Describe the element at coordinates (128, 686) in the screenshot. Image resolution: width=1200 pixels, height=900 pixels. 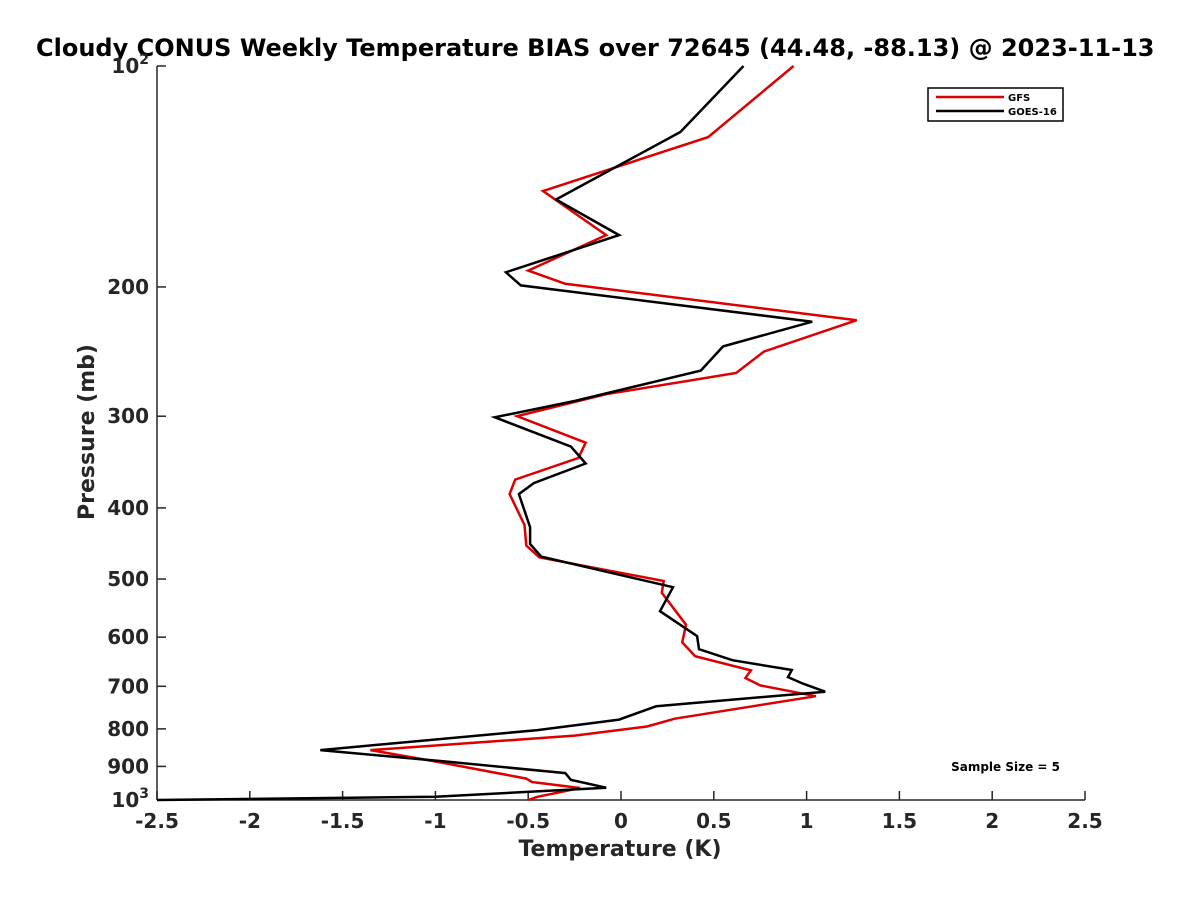
I see `y-tick-label: 700` at that location.